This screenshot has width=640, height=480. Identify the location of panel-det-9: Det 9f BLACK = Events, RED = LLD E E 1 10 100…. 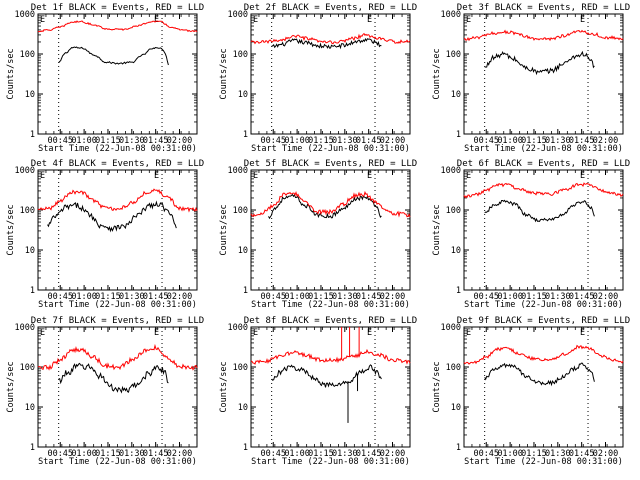
(531, 391).